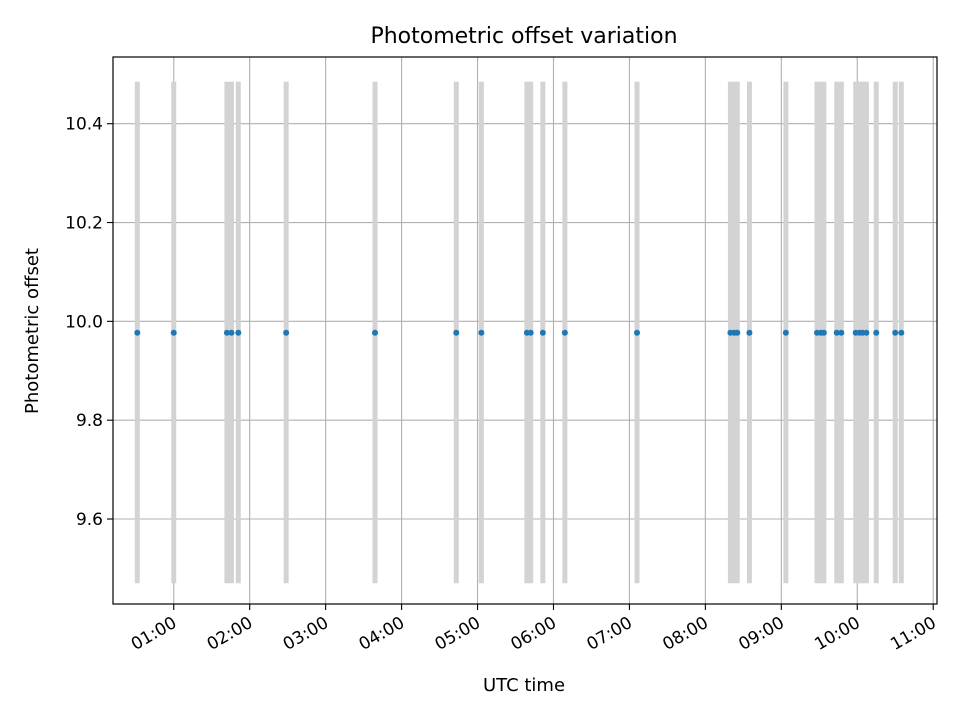  What do you see at coordinates (89, 520) in the screenshot?
I see `y-tick-label: 9.6` at bounding box center [89, 520].